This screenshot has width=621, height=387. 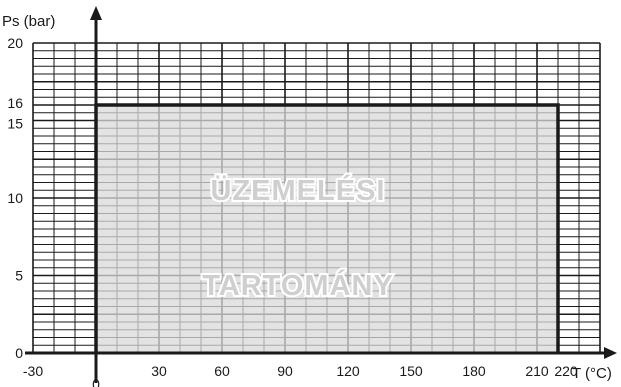 I want to click on y-tick-label: 20, so click(x=15, y=43).